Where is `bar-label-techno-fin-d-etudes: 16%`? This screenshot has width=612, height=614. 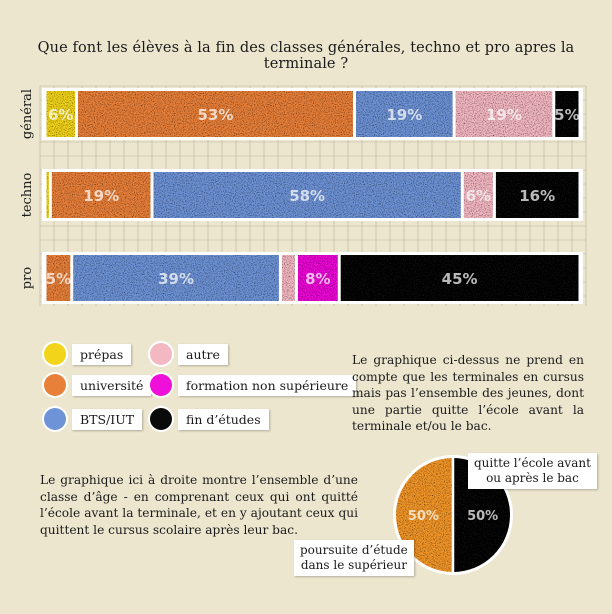 bar-label-techno-fin-d-etudes: 16% is located at coordinates (537, 196).